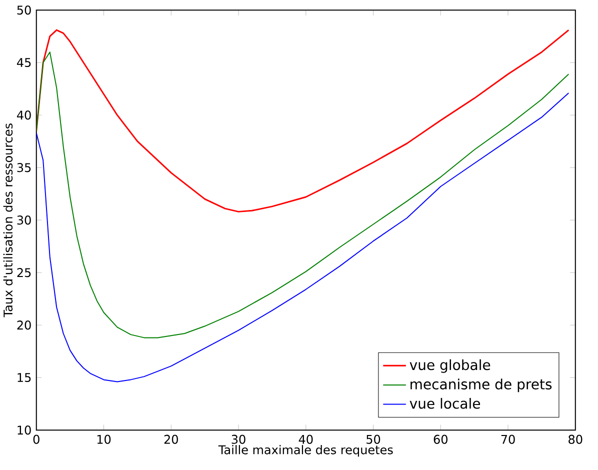 The height and width of the screenshot is (470, 598). What do you see at coordinates (450, 366) in the screenshot?
I see `legend-label: vue globale` at bounding box center [450, 366].